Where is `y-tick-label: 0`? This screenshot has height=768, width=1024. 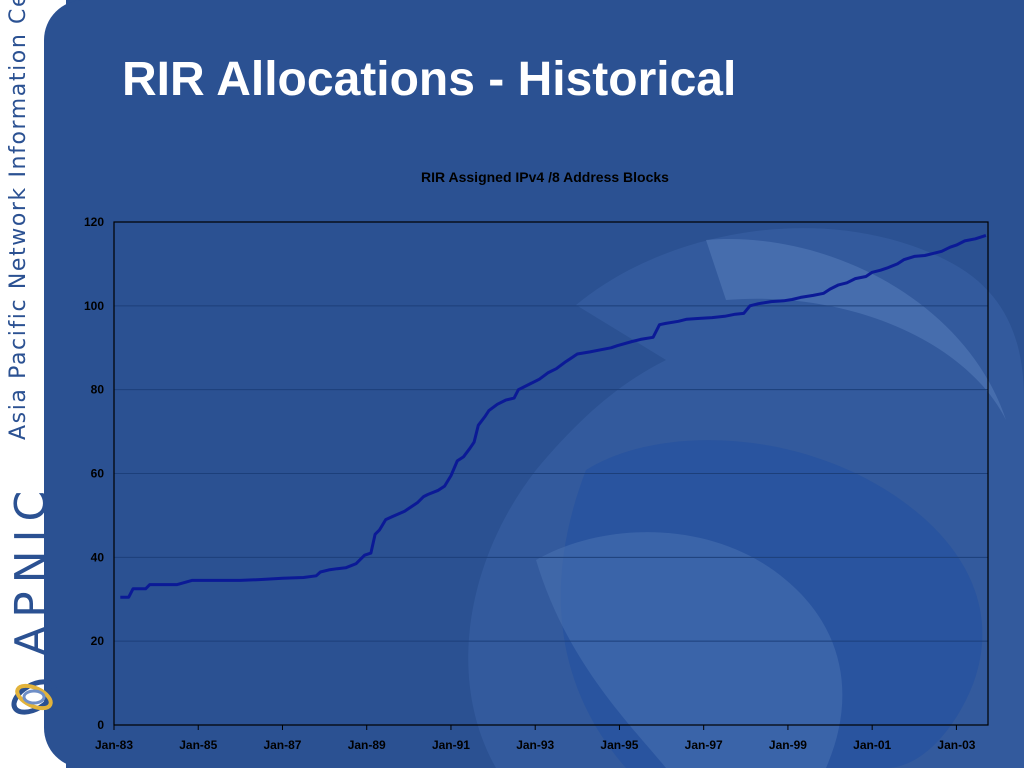
y-tick-label: 0 is located at coordinates (100, 725).